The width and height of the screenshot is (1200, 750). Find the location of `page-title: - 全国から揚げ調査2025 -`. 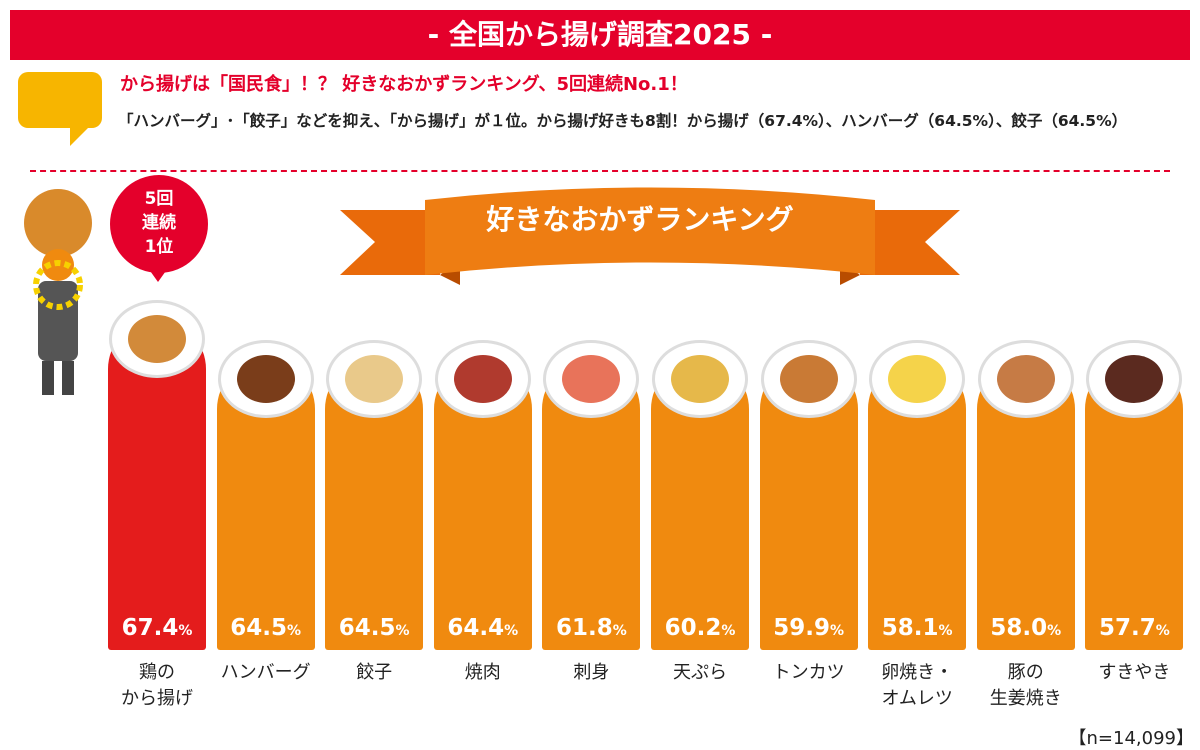

page-title: - 全国から揚げ調査2025 - is located at coordinates (600, 34).